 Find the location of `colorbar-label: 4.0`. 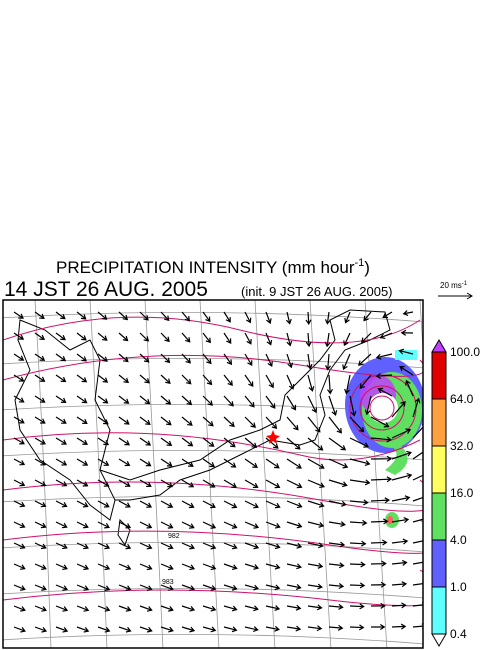

colorbar-label: 4.0 is located at coordinates (458, 540).